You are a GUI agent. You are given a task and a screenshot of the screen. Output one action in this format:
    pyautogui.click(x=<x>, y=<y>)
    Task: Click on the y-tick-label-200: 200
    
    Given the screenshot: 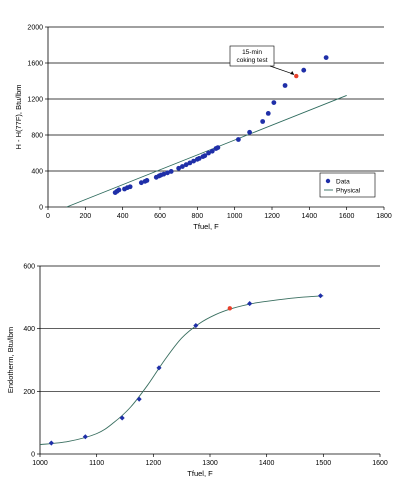 What is the action you would take?
    pyautogui.click(x=29, y=392)
    